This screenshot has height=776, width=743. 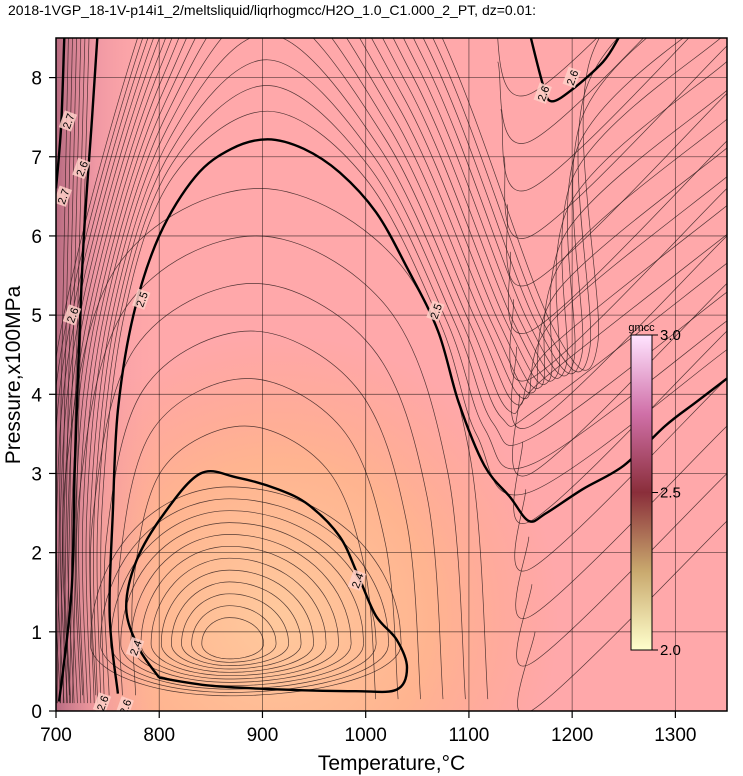 What do you see at coordinates (36, 237) in the screenshot?
I see `y-tick-label: 6` at bounding box center [36, 237].